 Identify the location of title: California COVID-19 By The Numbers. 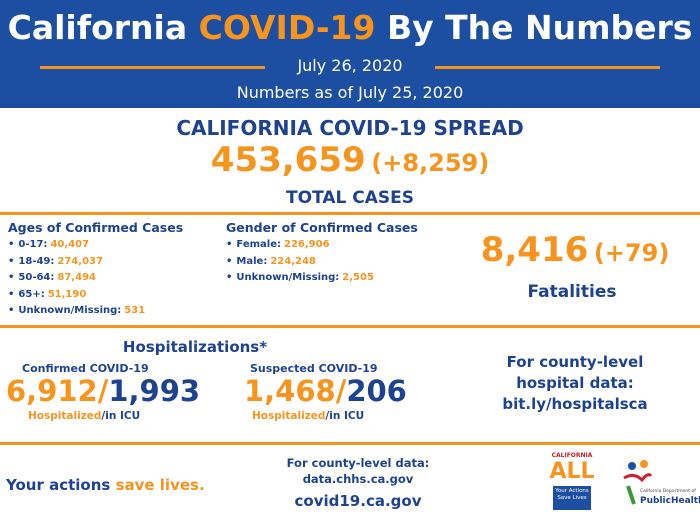
(350, 27).